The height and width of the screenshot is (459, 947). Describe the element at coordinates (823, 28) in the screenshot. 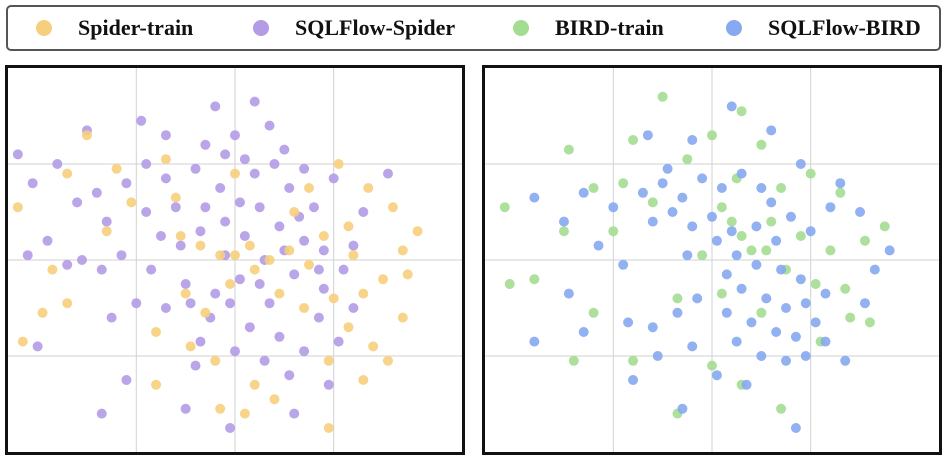

I see `legend-item-sqlflow-bird: SQLFlow-BIRD` at that location.